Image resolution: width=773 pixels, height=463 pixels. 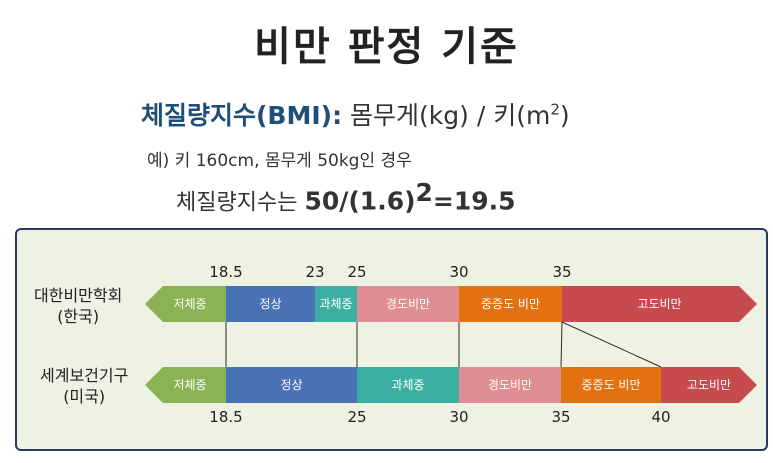 I want to click on who-cutoff-0: 18.5, so click(x=225, y=417).